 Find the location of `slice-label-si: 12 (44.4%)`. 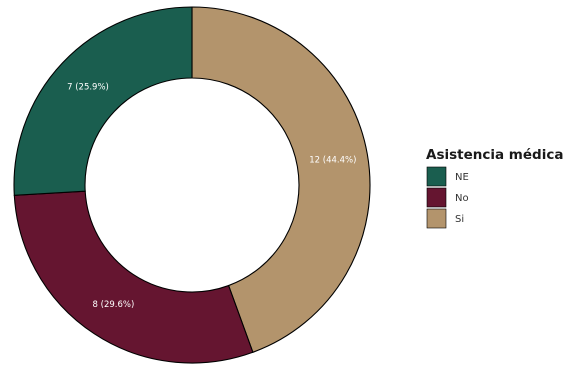

slice-label-si: 12 (44.4%) is located at coordinates (332, 161).